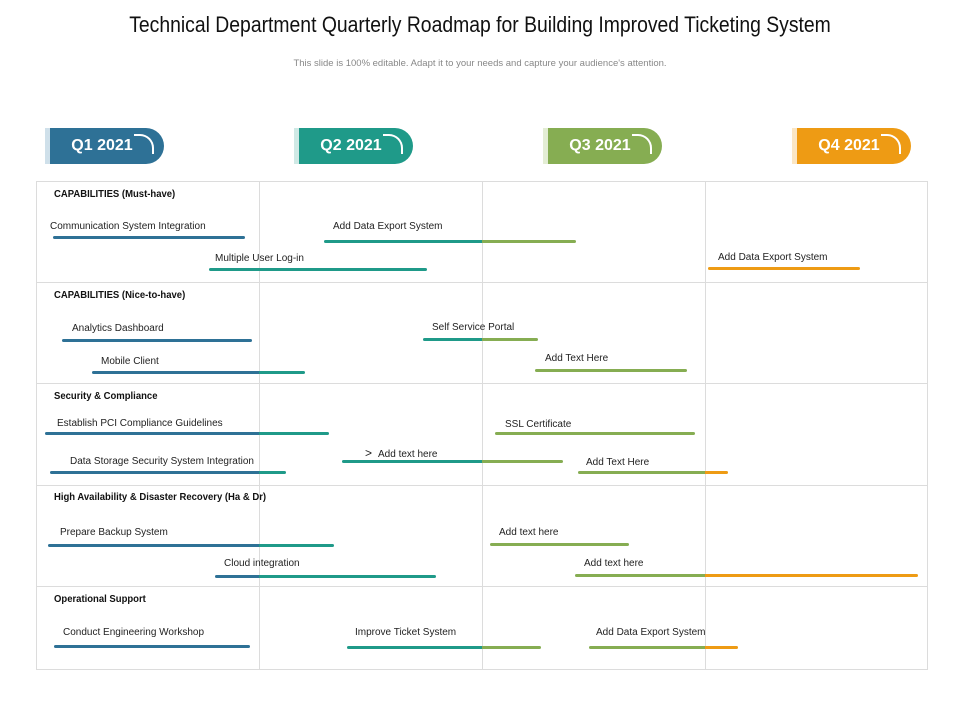 The height and width of the screenshot is (720, 960). I want to click on task-label: Conduct Engineering Workshop, so click(134, 632).